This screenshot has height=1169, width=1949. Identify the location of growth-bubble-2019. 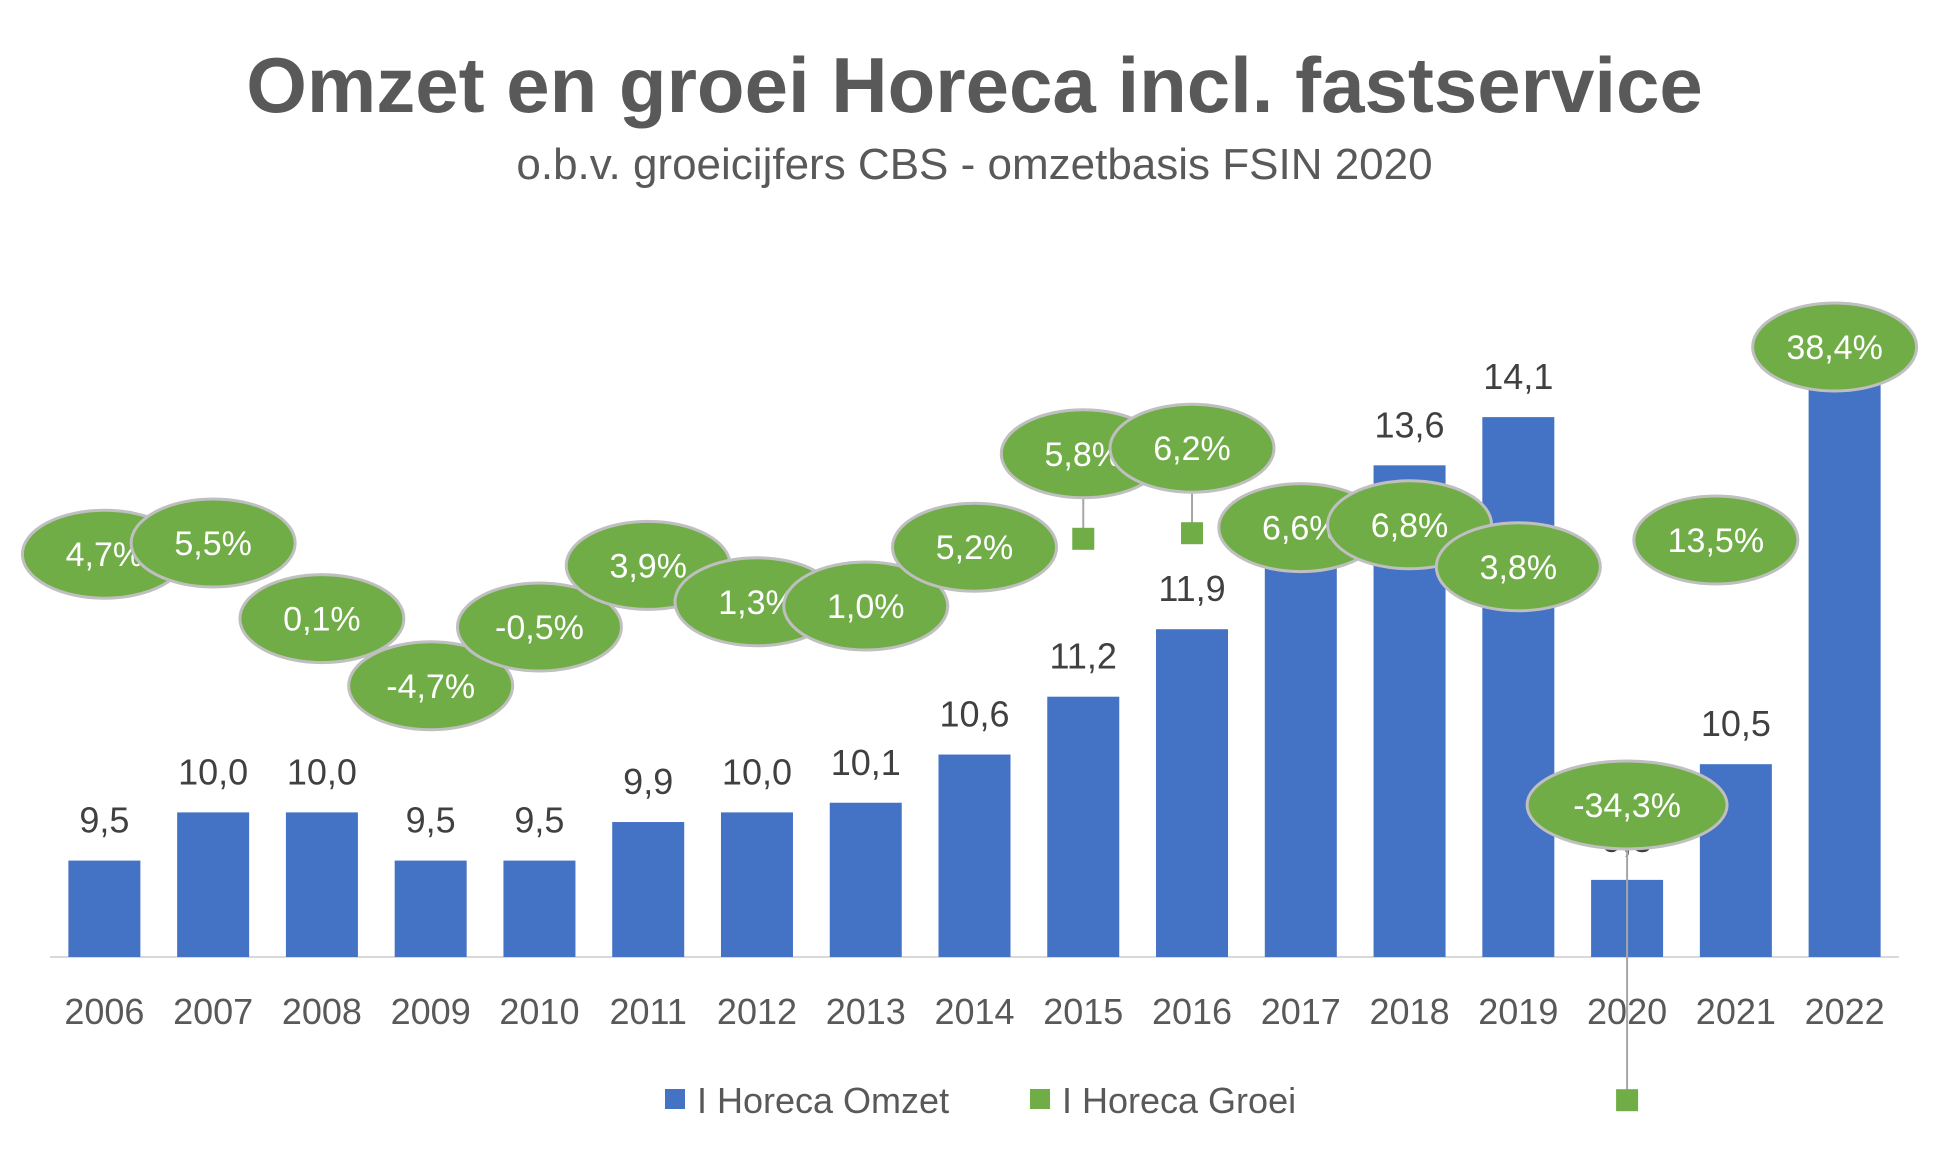
(1518, 567).